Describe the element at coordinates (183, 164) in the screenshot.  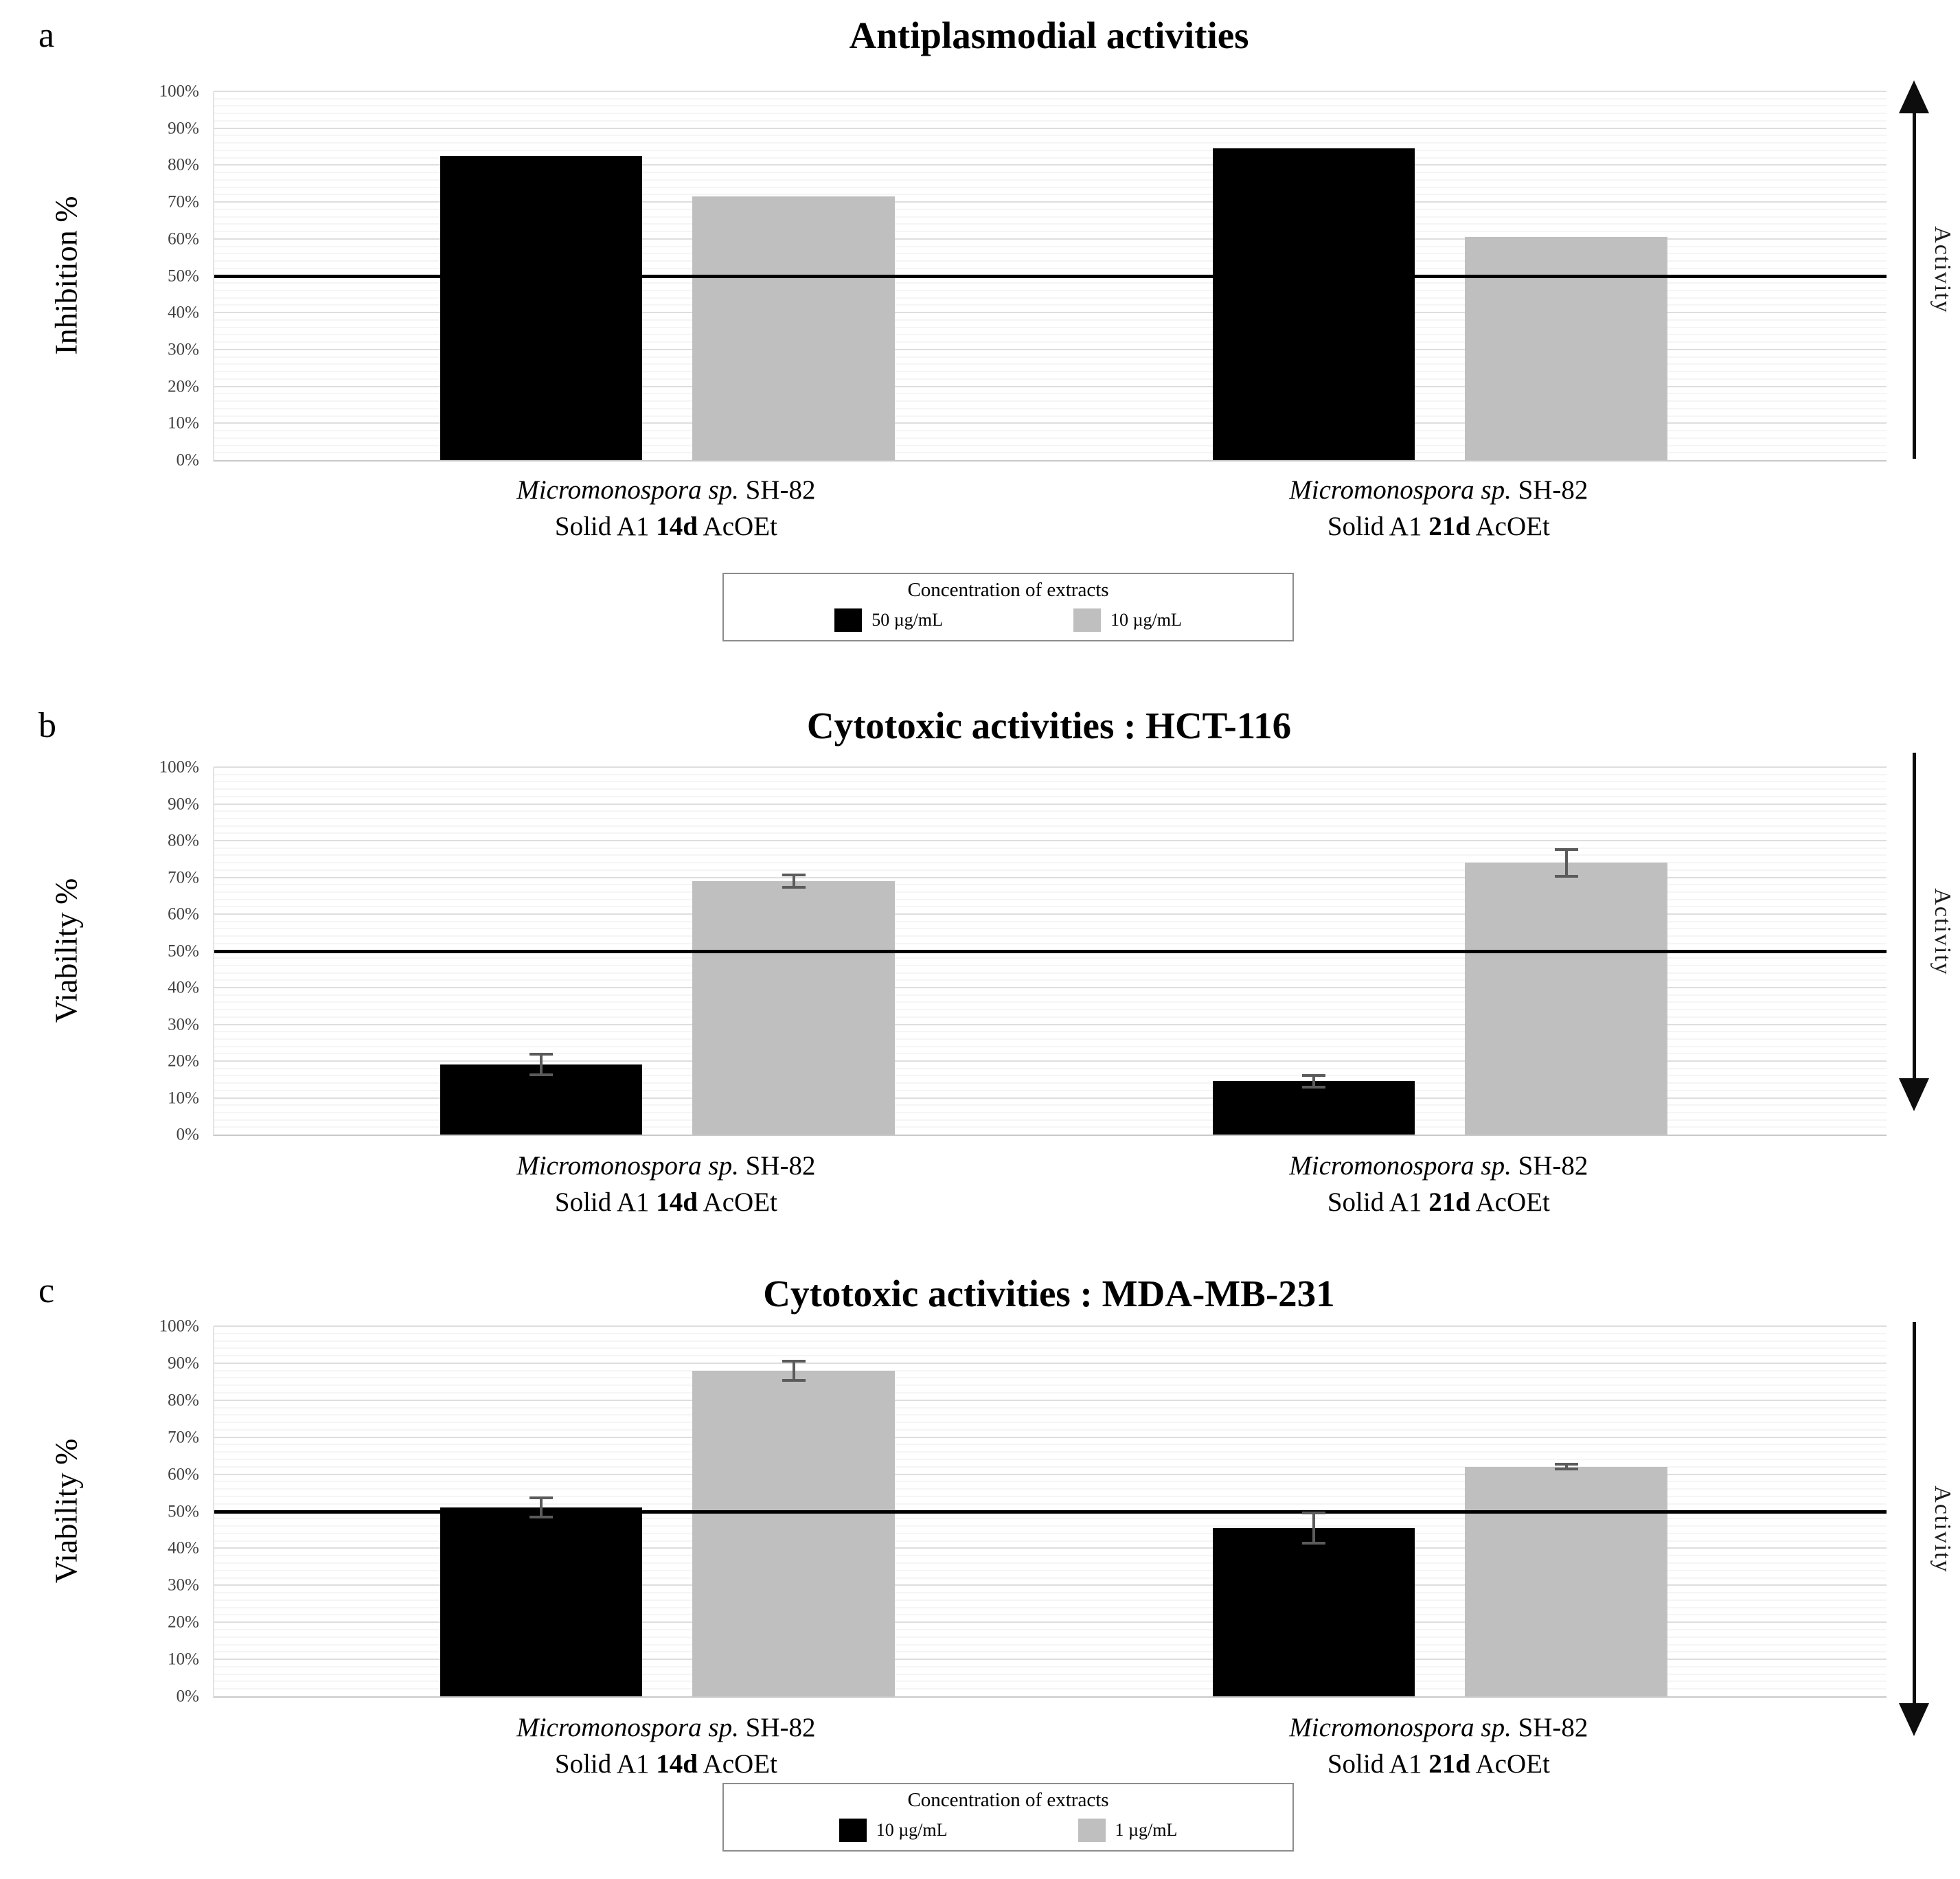
I see `y-tick-label: 80%` at that location.